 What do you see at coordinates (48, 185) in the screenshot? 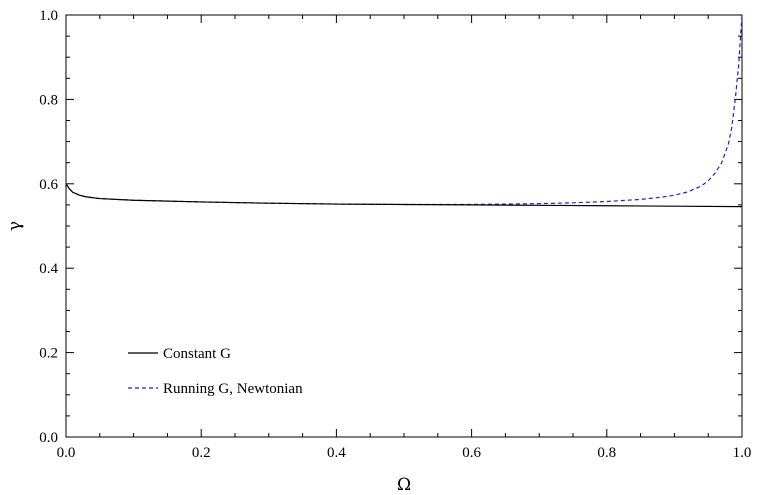
I see `y-tick-label: 0.6` at bounding box center [48, 185].